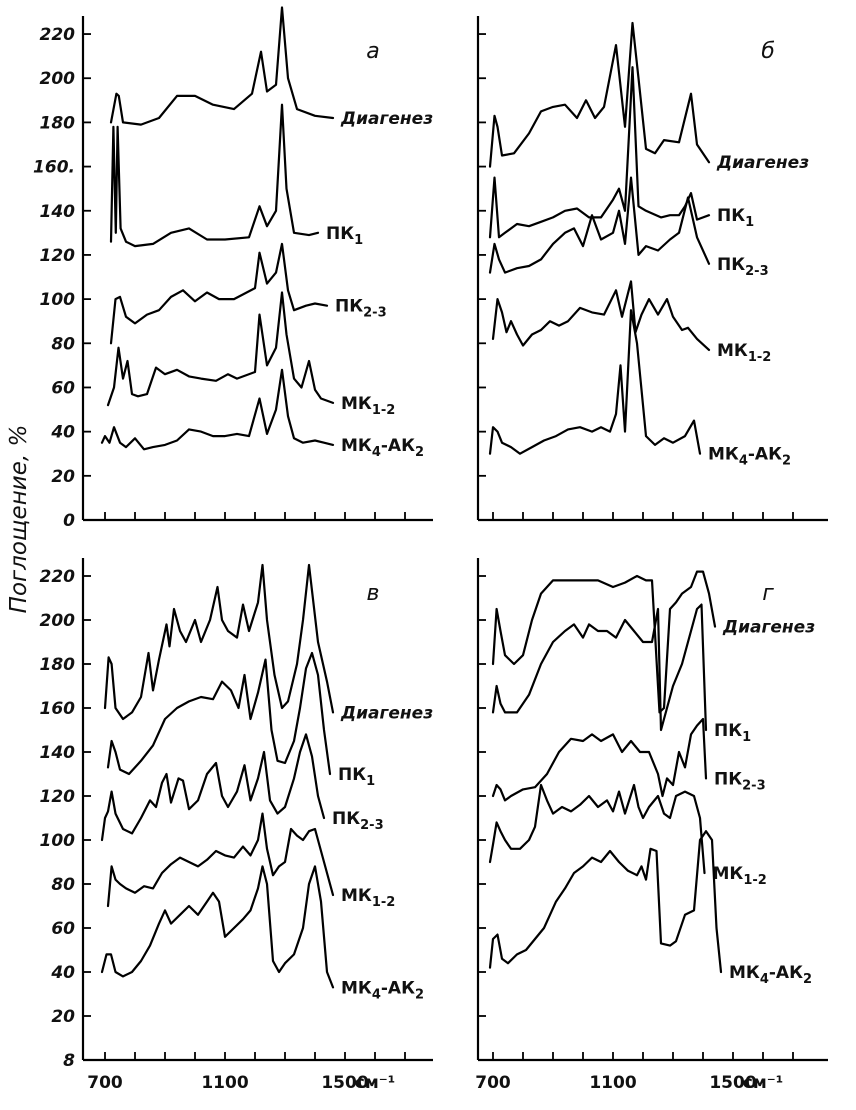 Image resolution: width=856 pixels, height=1110 pixels. Describe the element at coordinates (768, 593) in the screenshot. I see `panel-letter: г` at that location.